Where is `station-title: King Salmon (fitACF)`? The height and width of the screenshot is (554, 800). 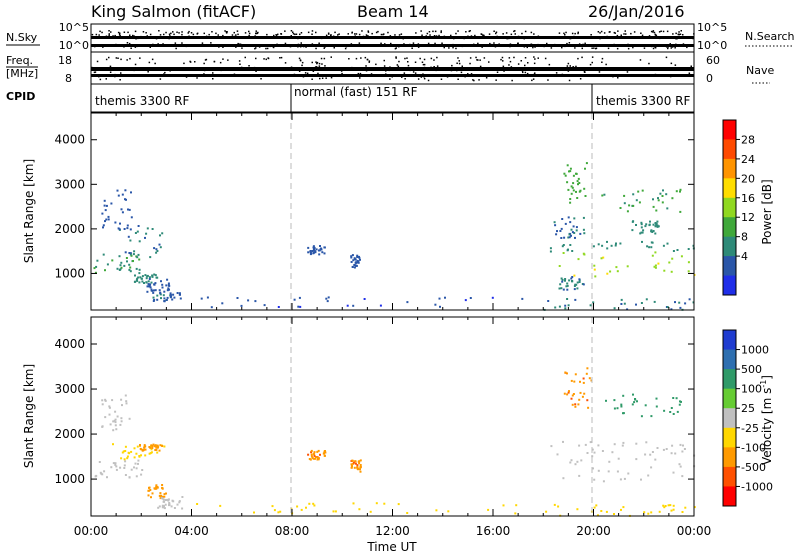 station-title: King Salmon (fitACF) is located at coordinates (173, 11).